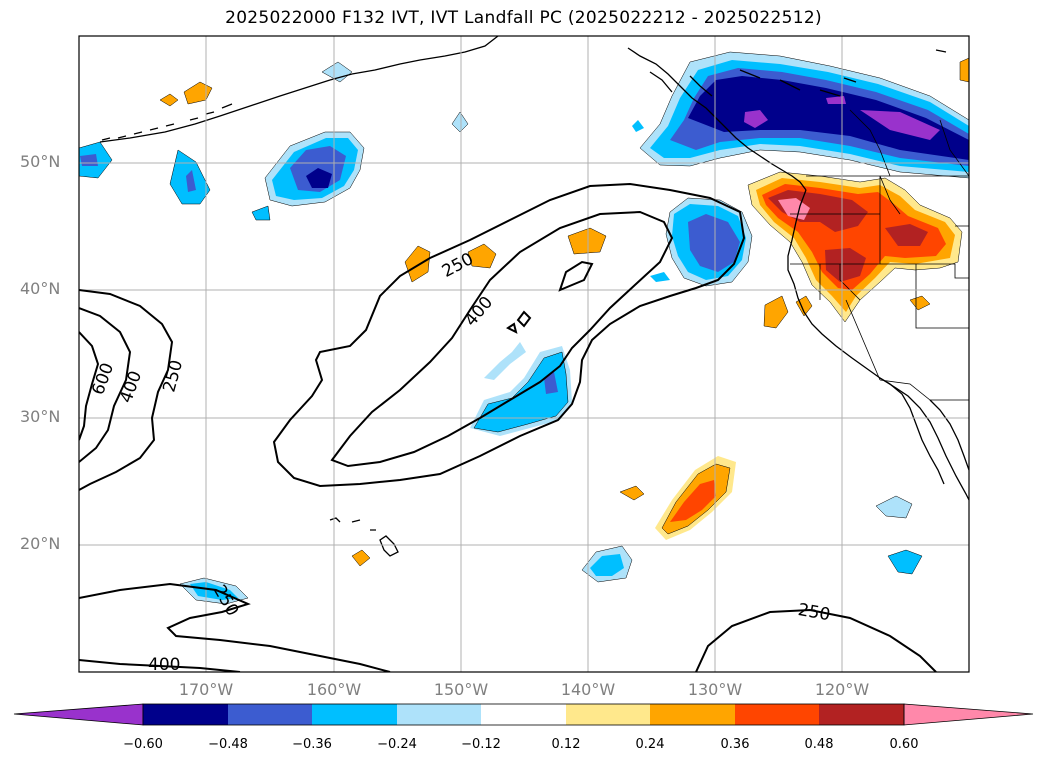 This screenshot has height=765, width=1047. I want to click on baja-coastline, so click(912, 431).